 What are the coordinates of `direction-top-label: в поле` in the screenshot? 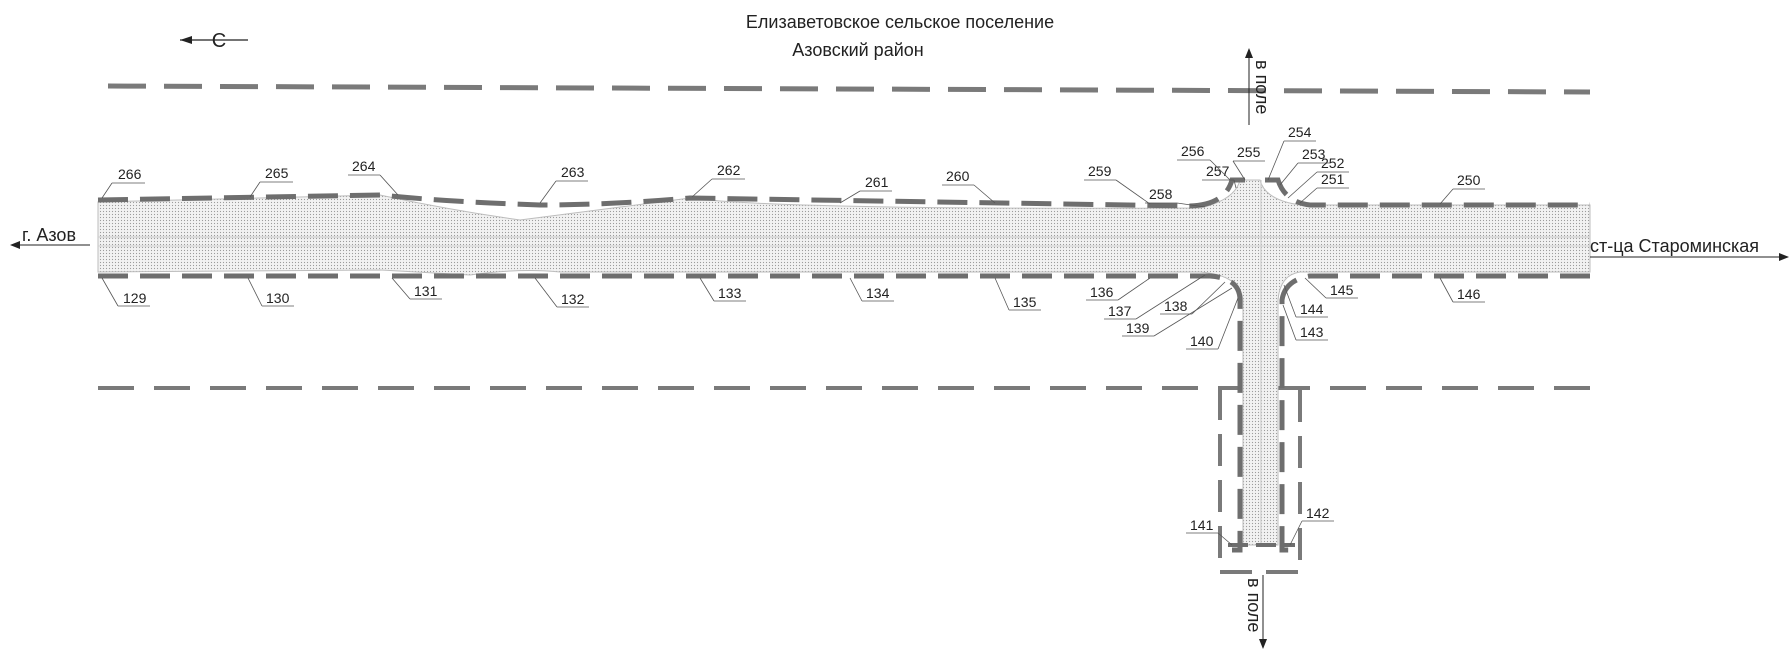 It's located at (1262, 87).